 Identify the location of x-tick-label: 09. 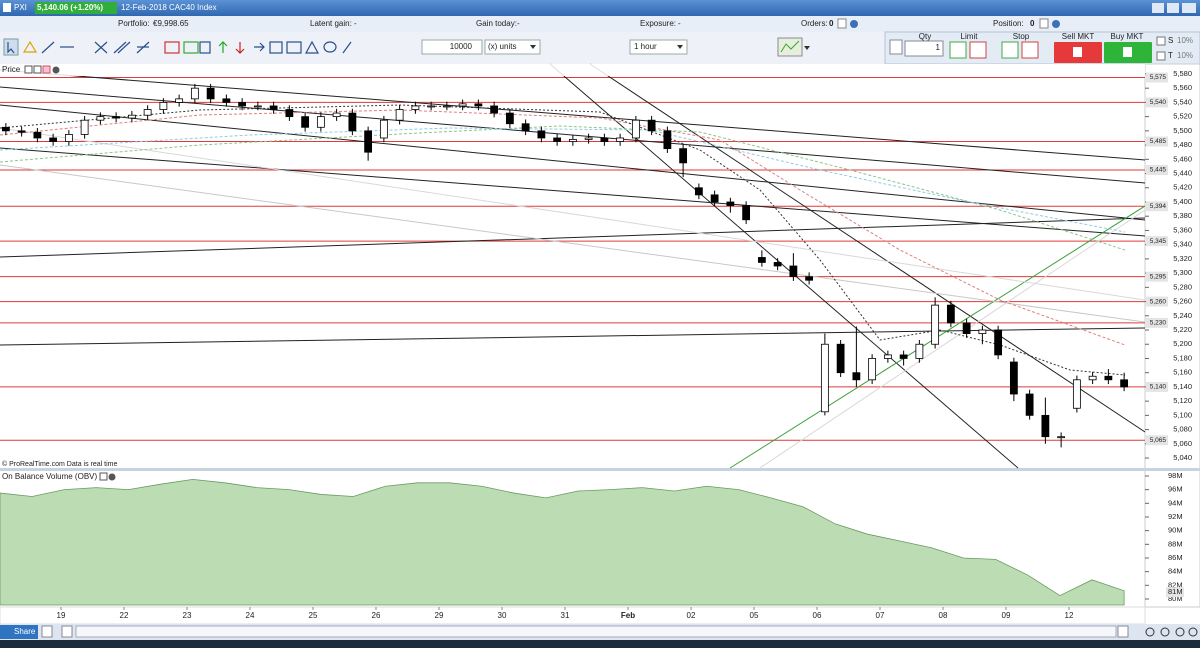
(1006, 615).